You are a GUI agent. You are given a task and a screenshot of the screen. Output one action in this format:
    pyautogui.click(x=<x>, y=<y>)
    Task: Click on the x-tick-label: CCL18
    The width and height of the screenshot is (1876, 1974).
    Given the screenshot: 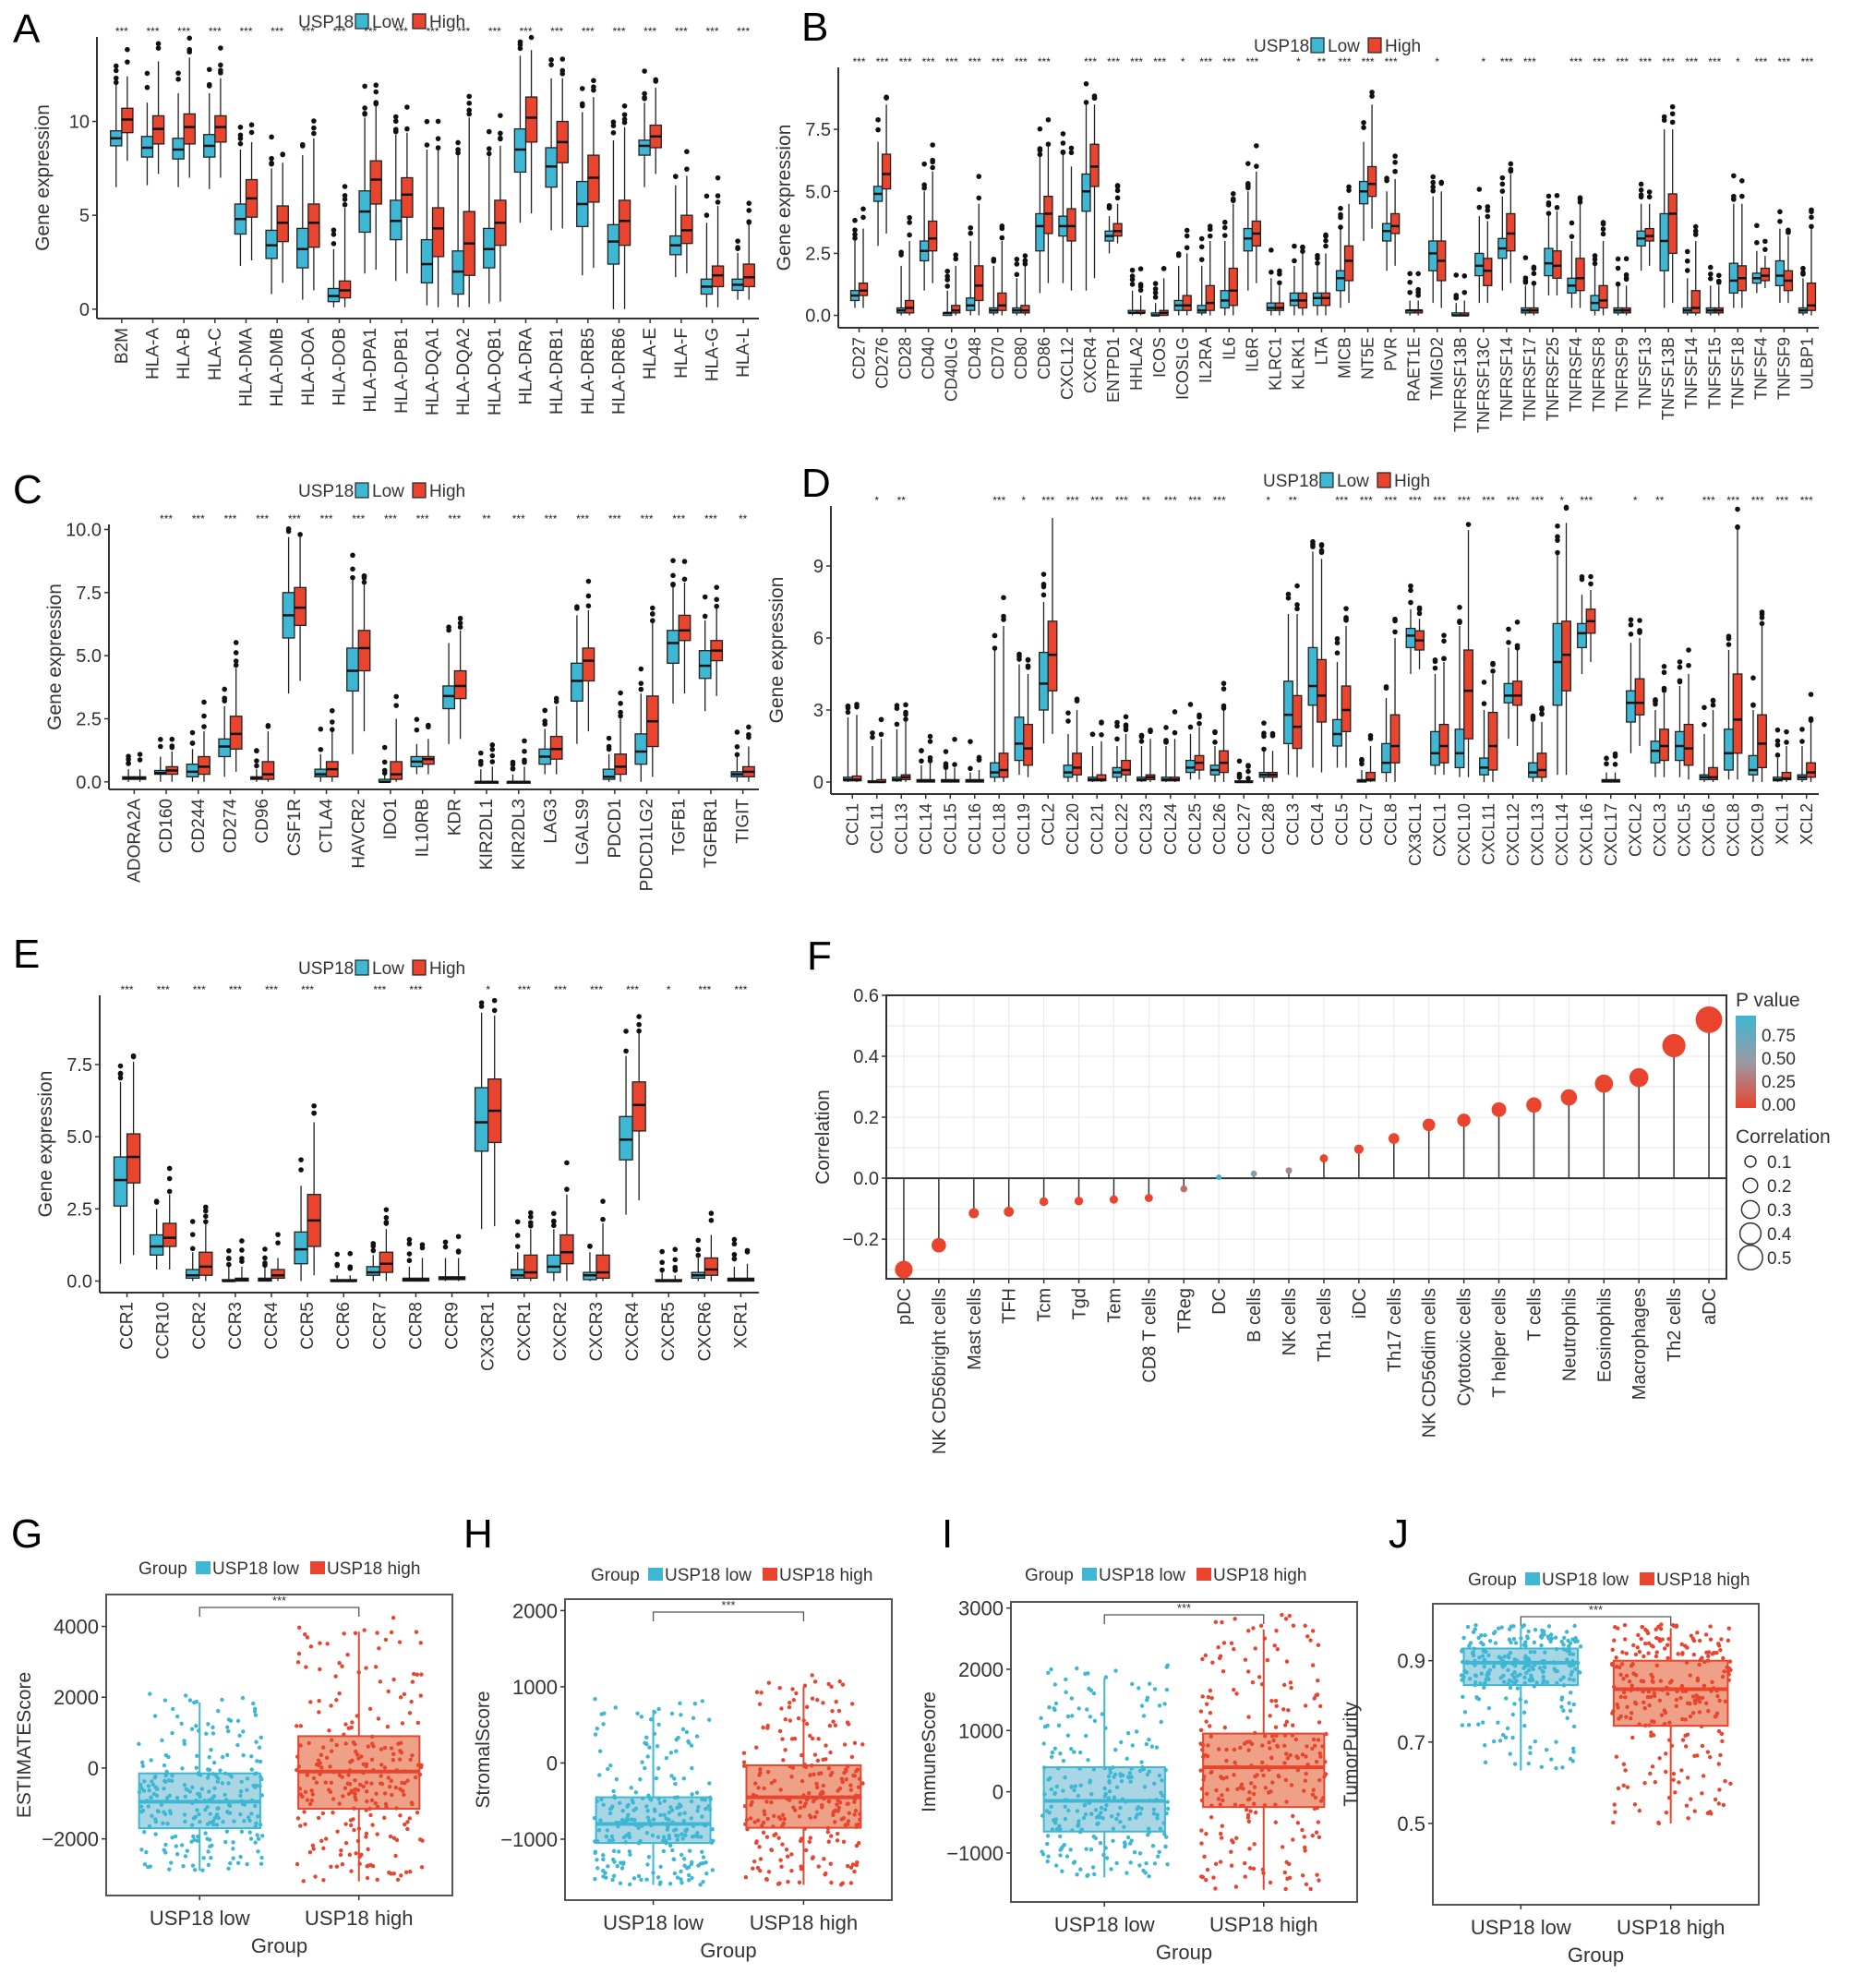 What is the action you would take?
    pyautogui.click(x=999, y=829)
    